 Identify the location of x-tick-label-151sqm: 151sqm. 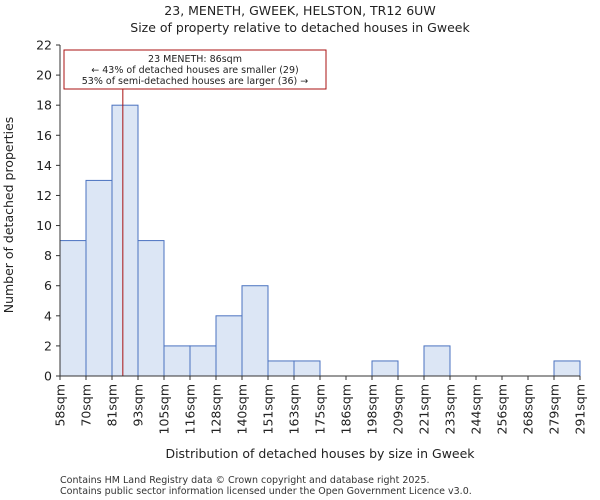
(268, 409).